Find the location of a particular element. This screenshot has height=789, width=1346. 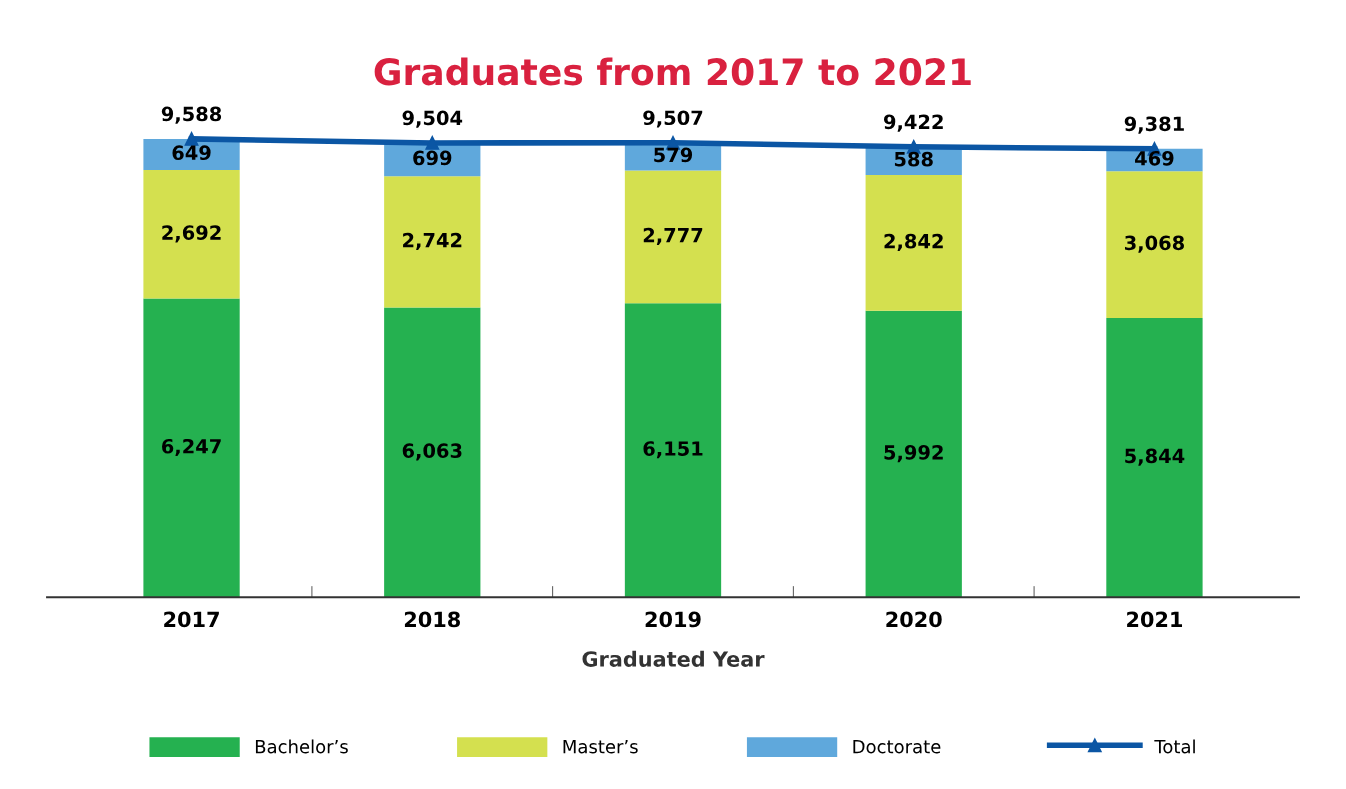

data-label: 6,151 is located at coordinates (673, 450).